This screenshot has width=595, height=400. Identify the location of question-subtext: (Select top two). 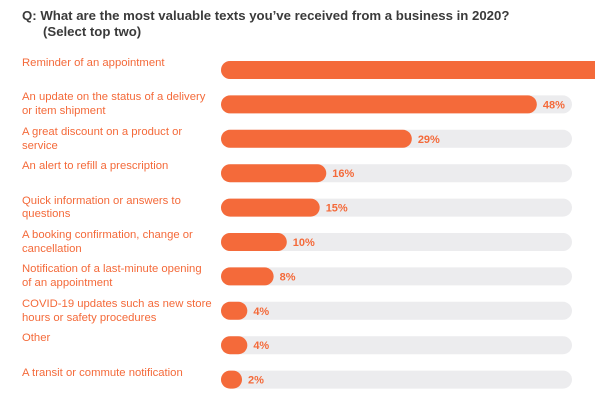
(92, 31).